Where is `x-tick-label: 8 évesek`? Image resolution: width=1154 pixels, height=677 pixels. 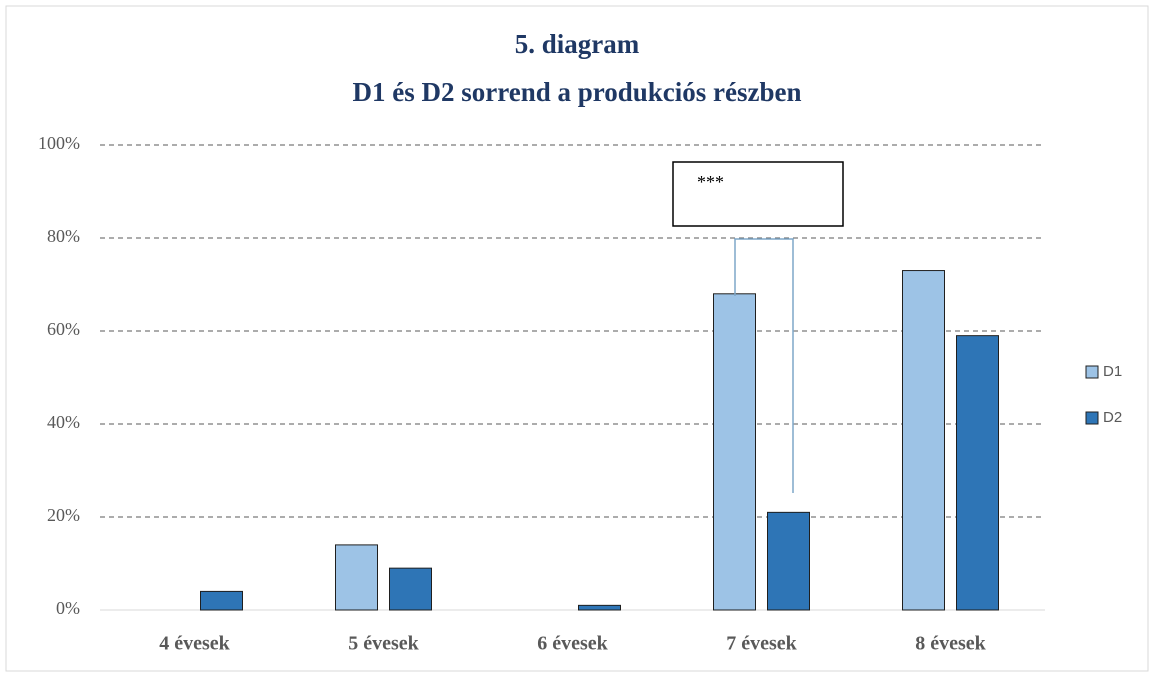 x-tick-label: 8 évesek is located at coordinates (950, 644).